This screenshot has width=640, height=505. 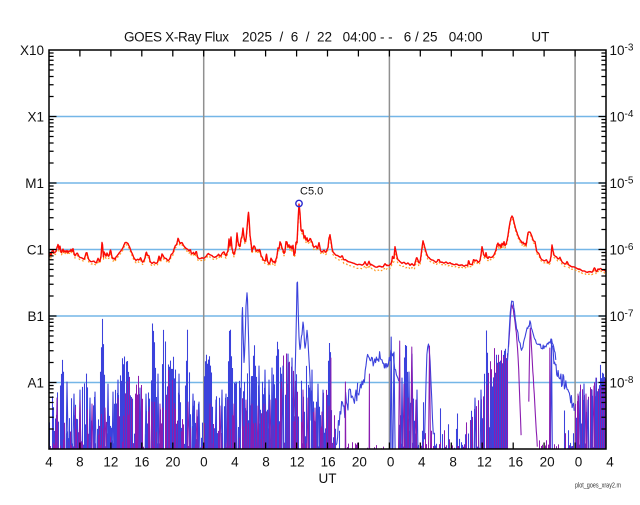 I want to click on svg-text: X10, so click(x=32, y=50).